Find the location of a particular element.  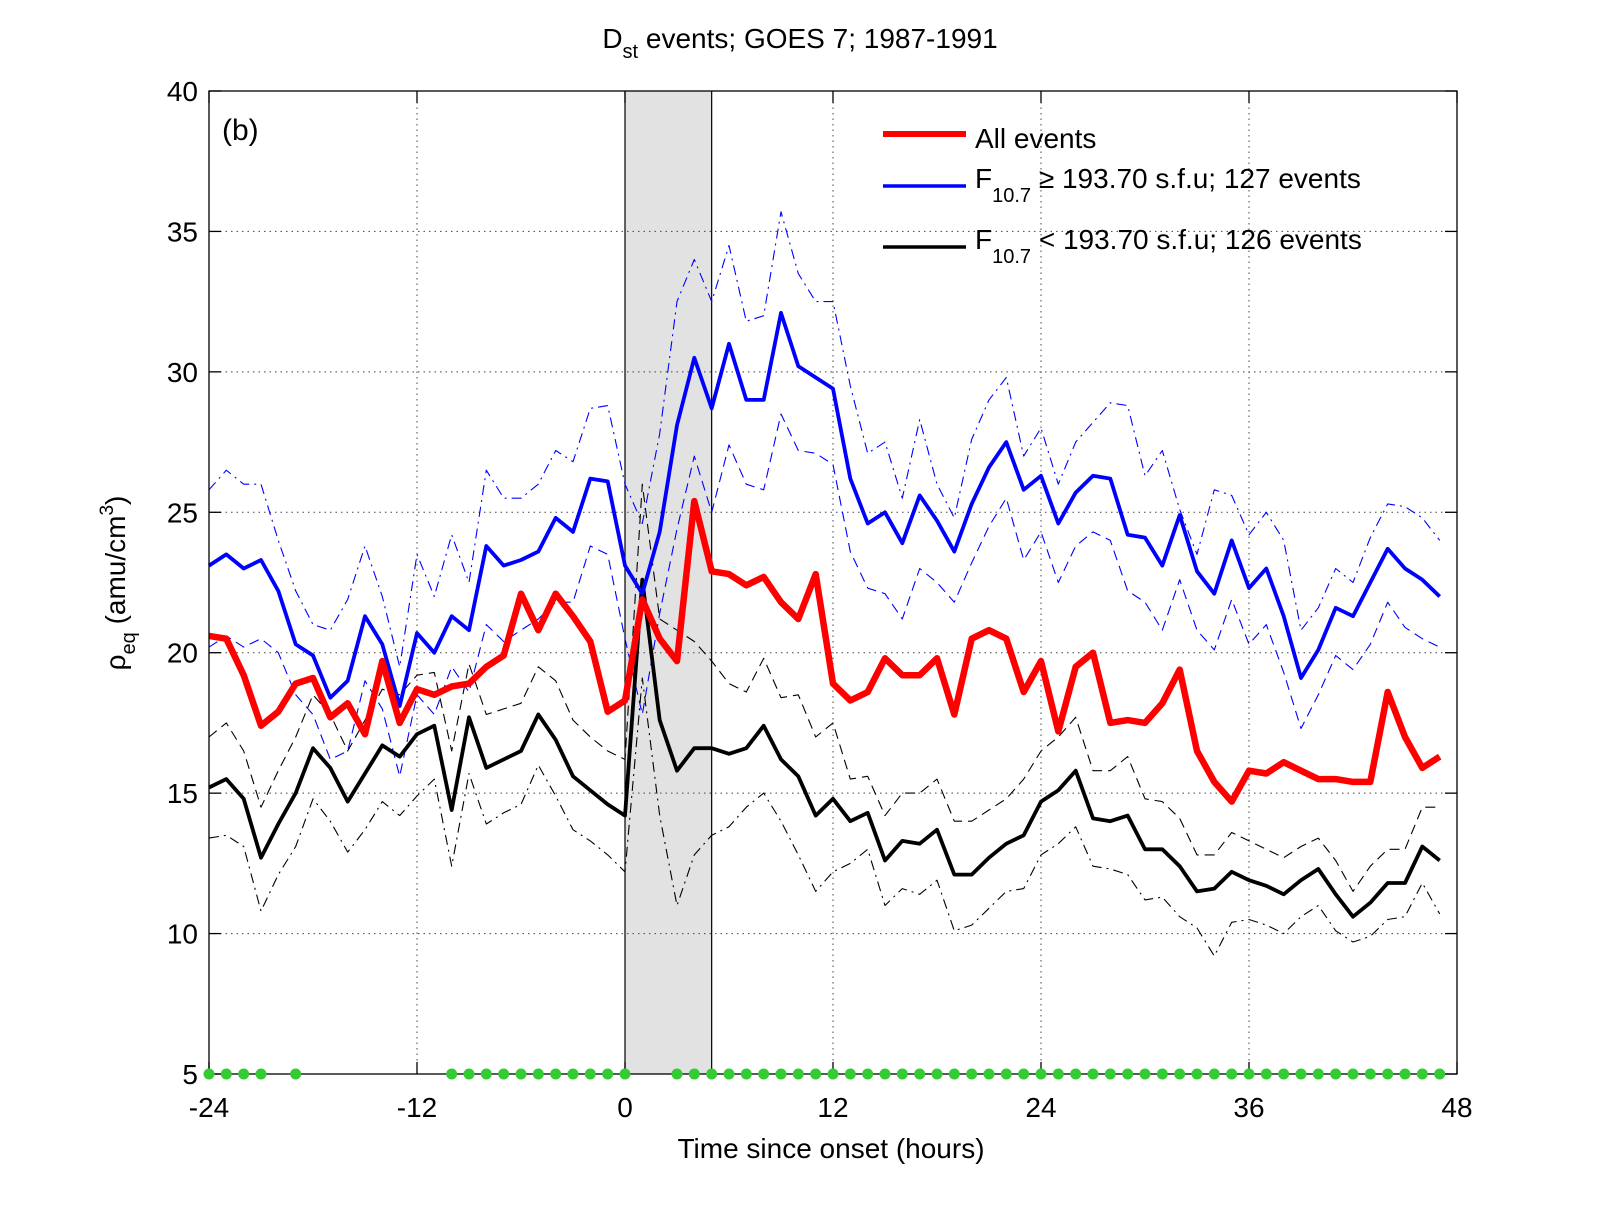

y-axis-label-close: ) is located at coordinates (115, 500).